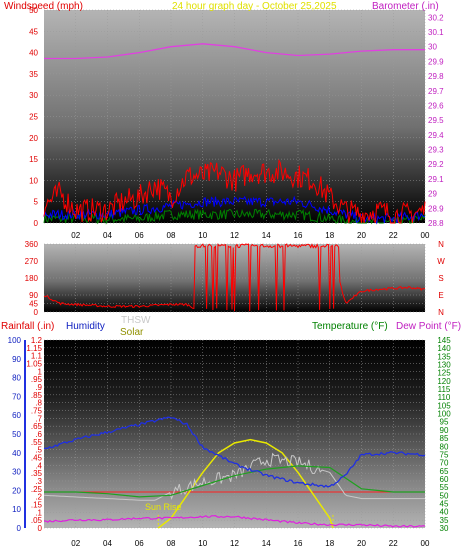 This screenshot has width=468, height=555. What do you see at coordinates (75, 235) in the screenshot?
I see `wind-xtick-label: 02` at bounding box center [75, 235].